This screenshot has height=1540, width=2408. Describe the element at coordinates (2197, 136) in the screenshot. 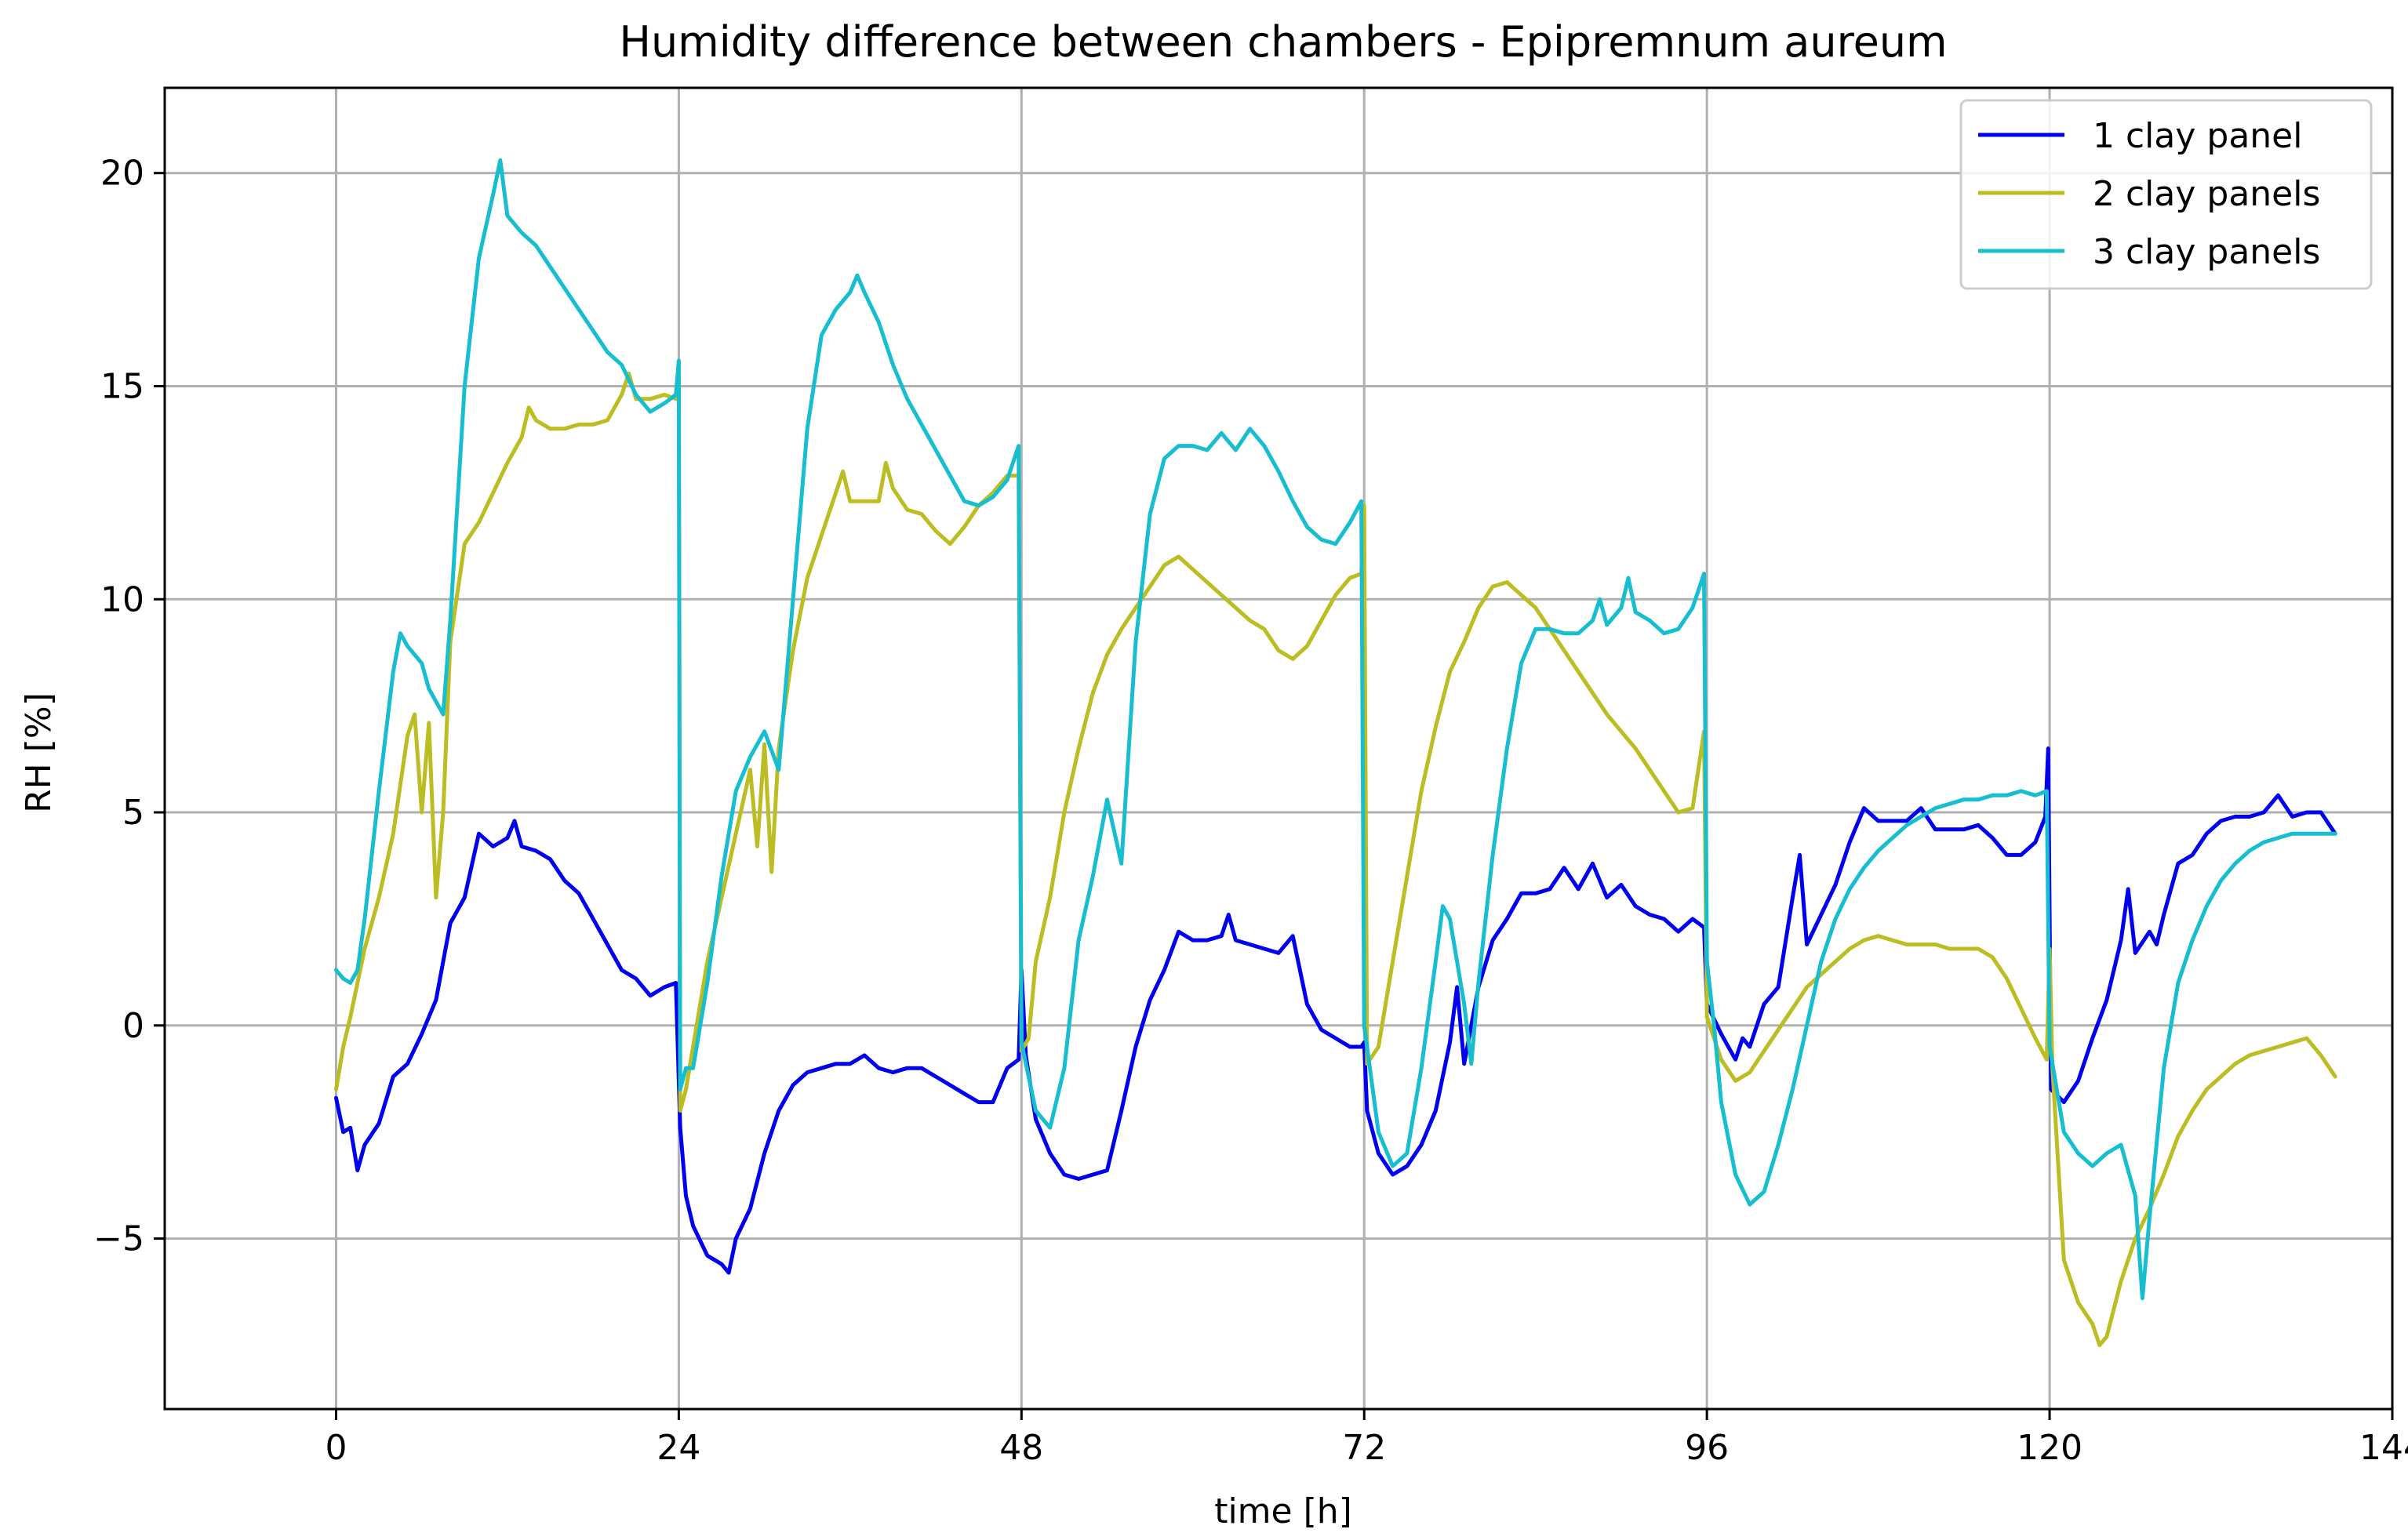

I see `legend-label-1-clay-panel: 1 clay panel` at that location.